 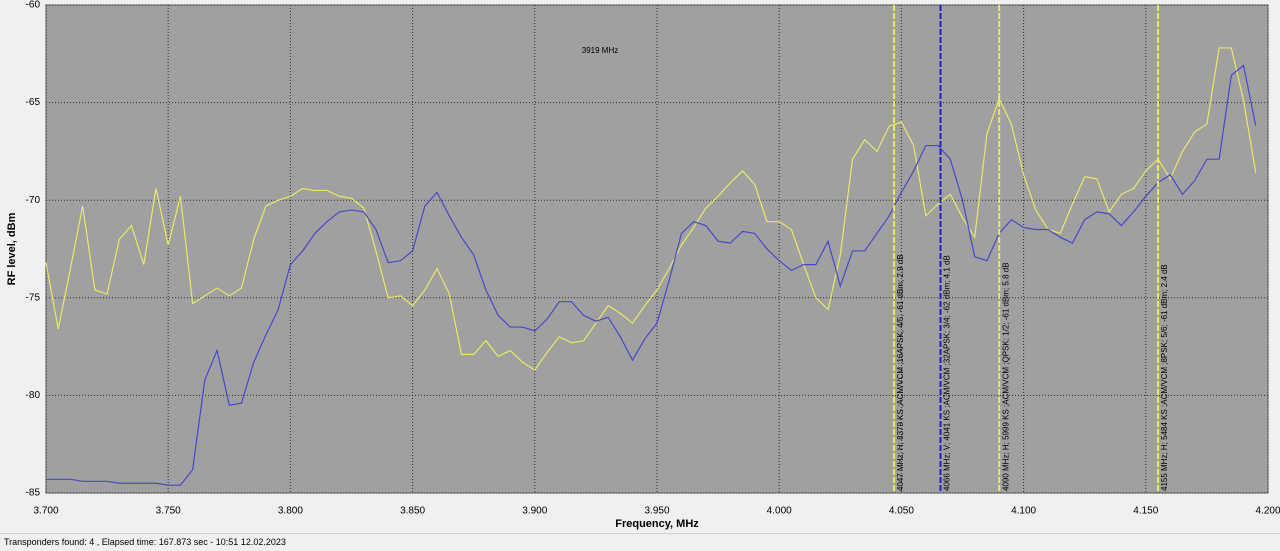 I want to click on y-tick-label: -75, so click(x=33, y=297).